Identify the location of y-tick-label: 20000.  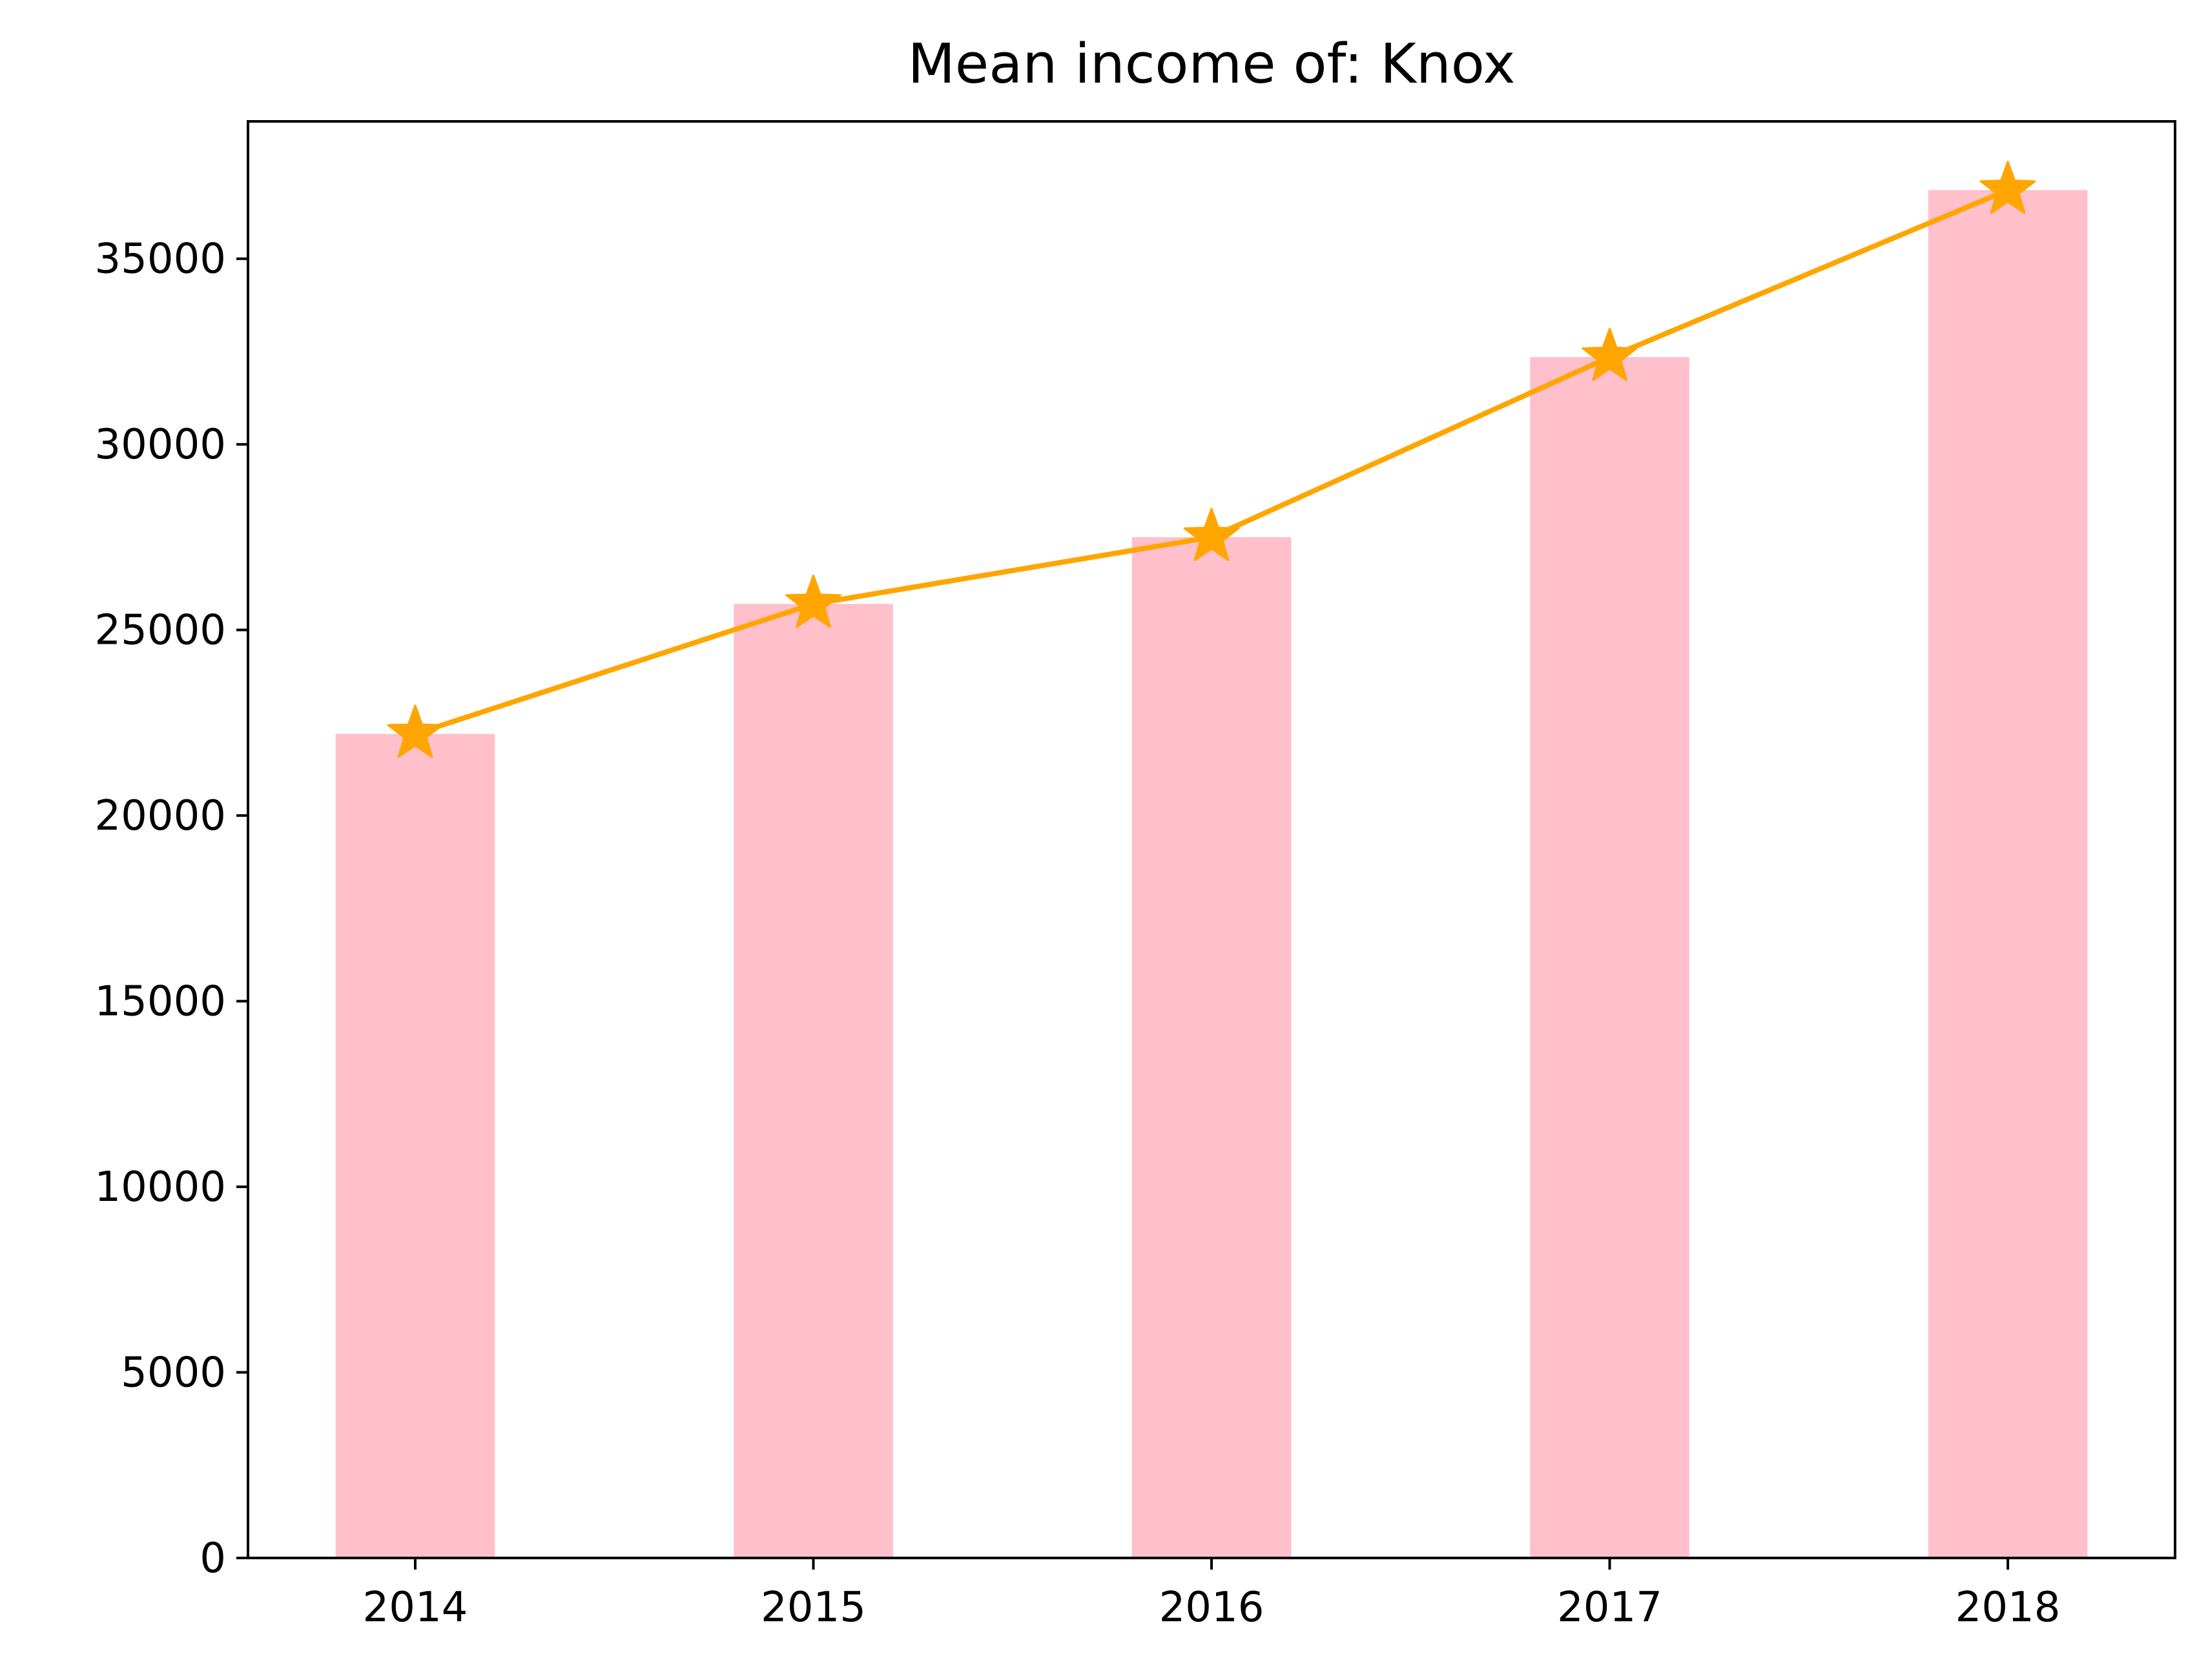
(160, 816).